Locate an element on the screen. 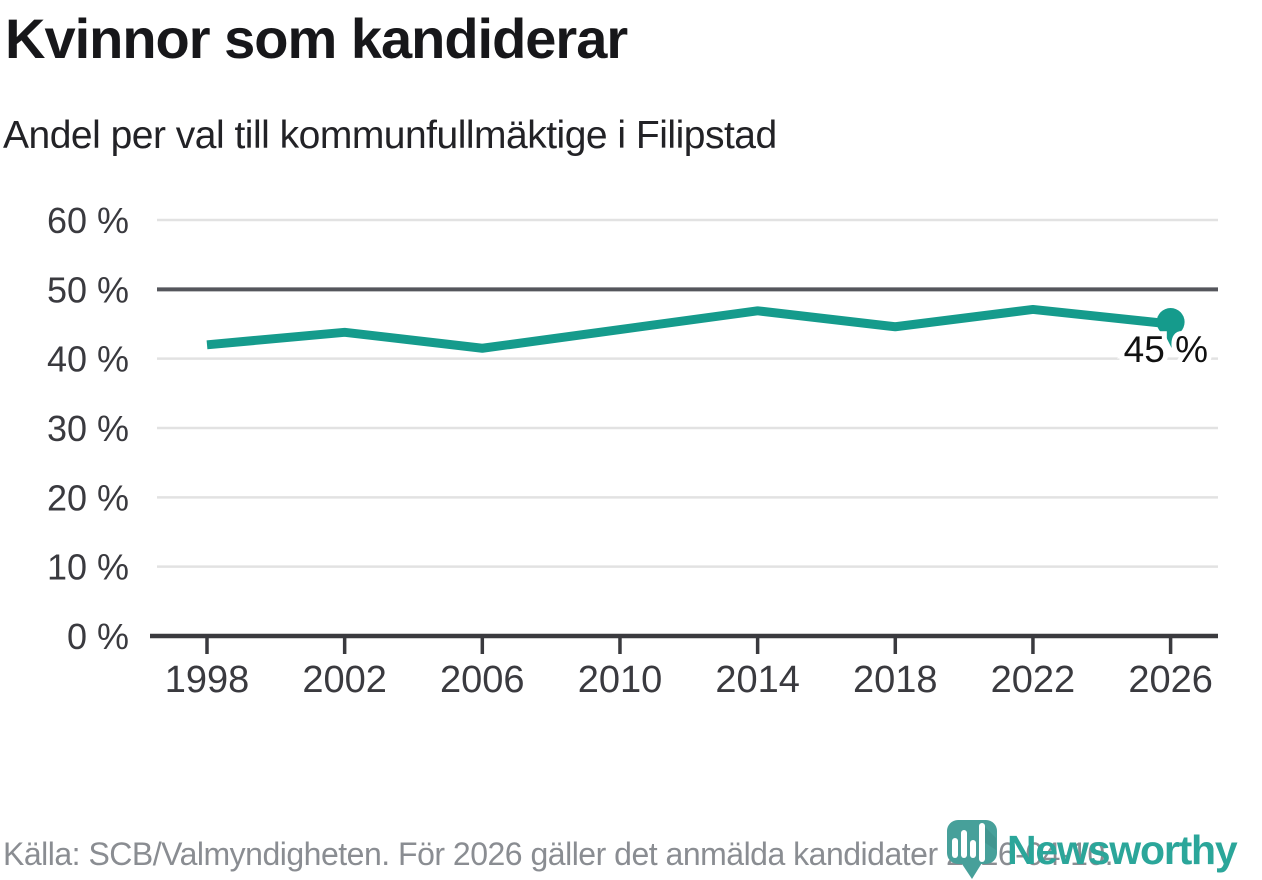 The height and width of the screenshot is (880, 1262). newsworthy-logo: Newsworthy is located at coordinates (1092, 846).